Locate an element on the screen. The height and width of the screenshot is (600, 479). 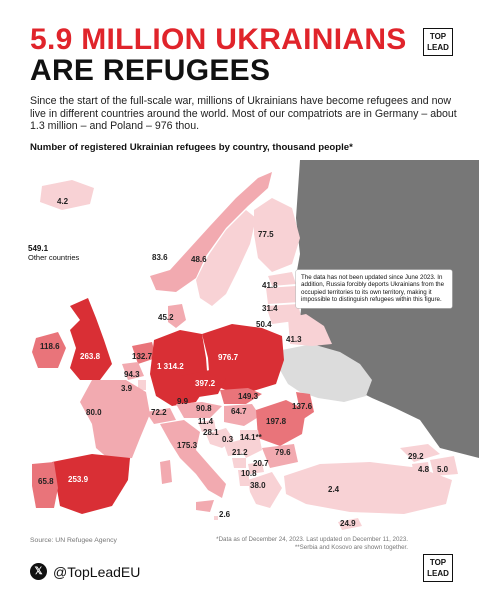
region-latvia is located at coordinates (283, 295).